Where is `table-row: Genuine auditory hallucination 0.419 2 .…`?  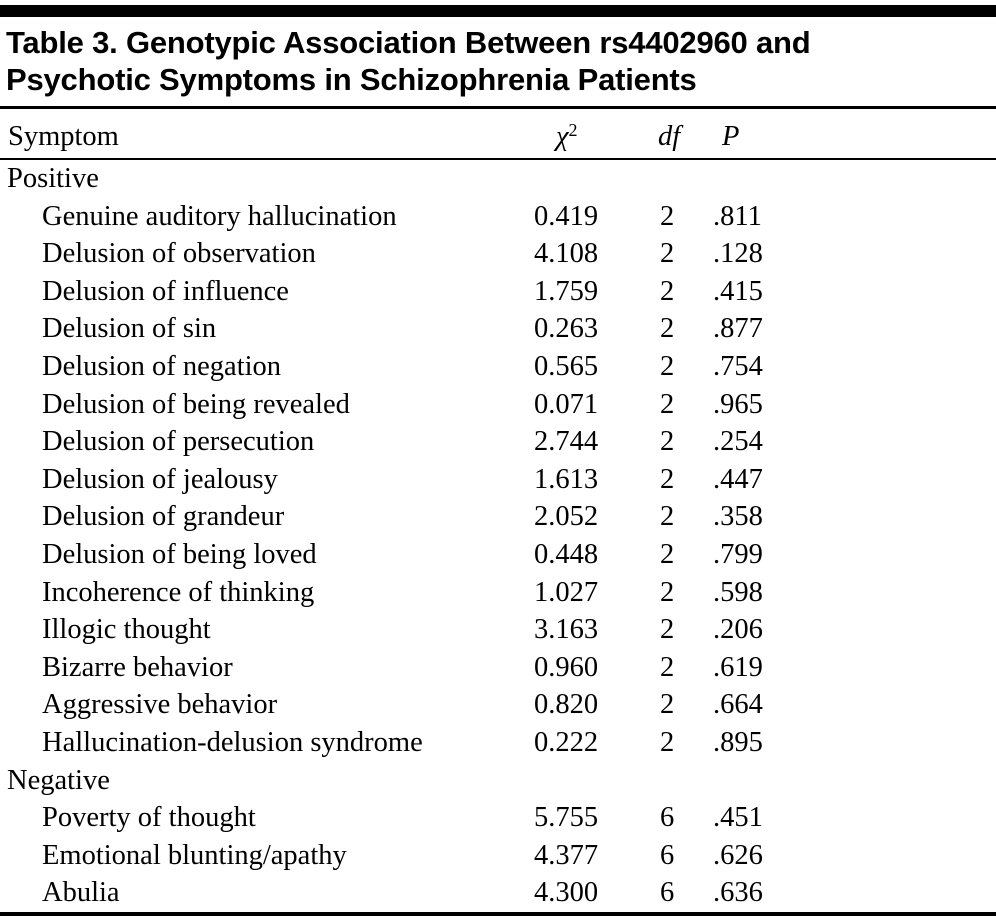 table-row: Genuine auditory hallucination 0.419 2 .… is located at coordinates (498, 217).